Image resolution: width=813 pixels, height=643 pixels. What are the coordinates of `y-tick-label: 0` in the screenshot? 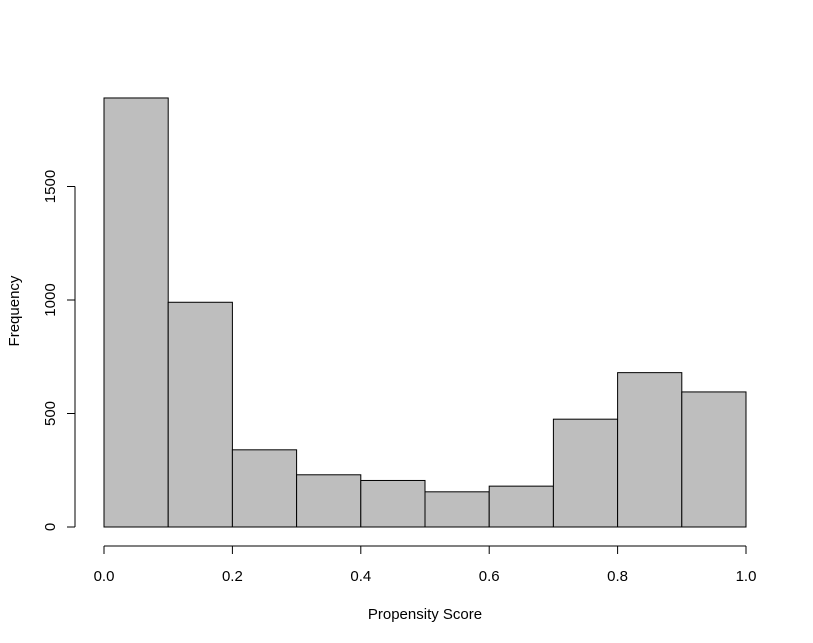 It's located at (50, 527).